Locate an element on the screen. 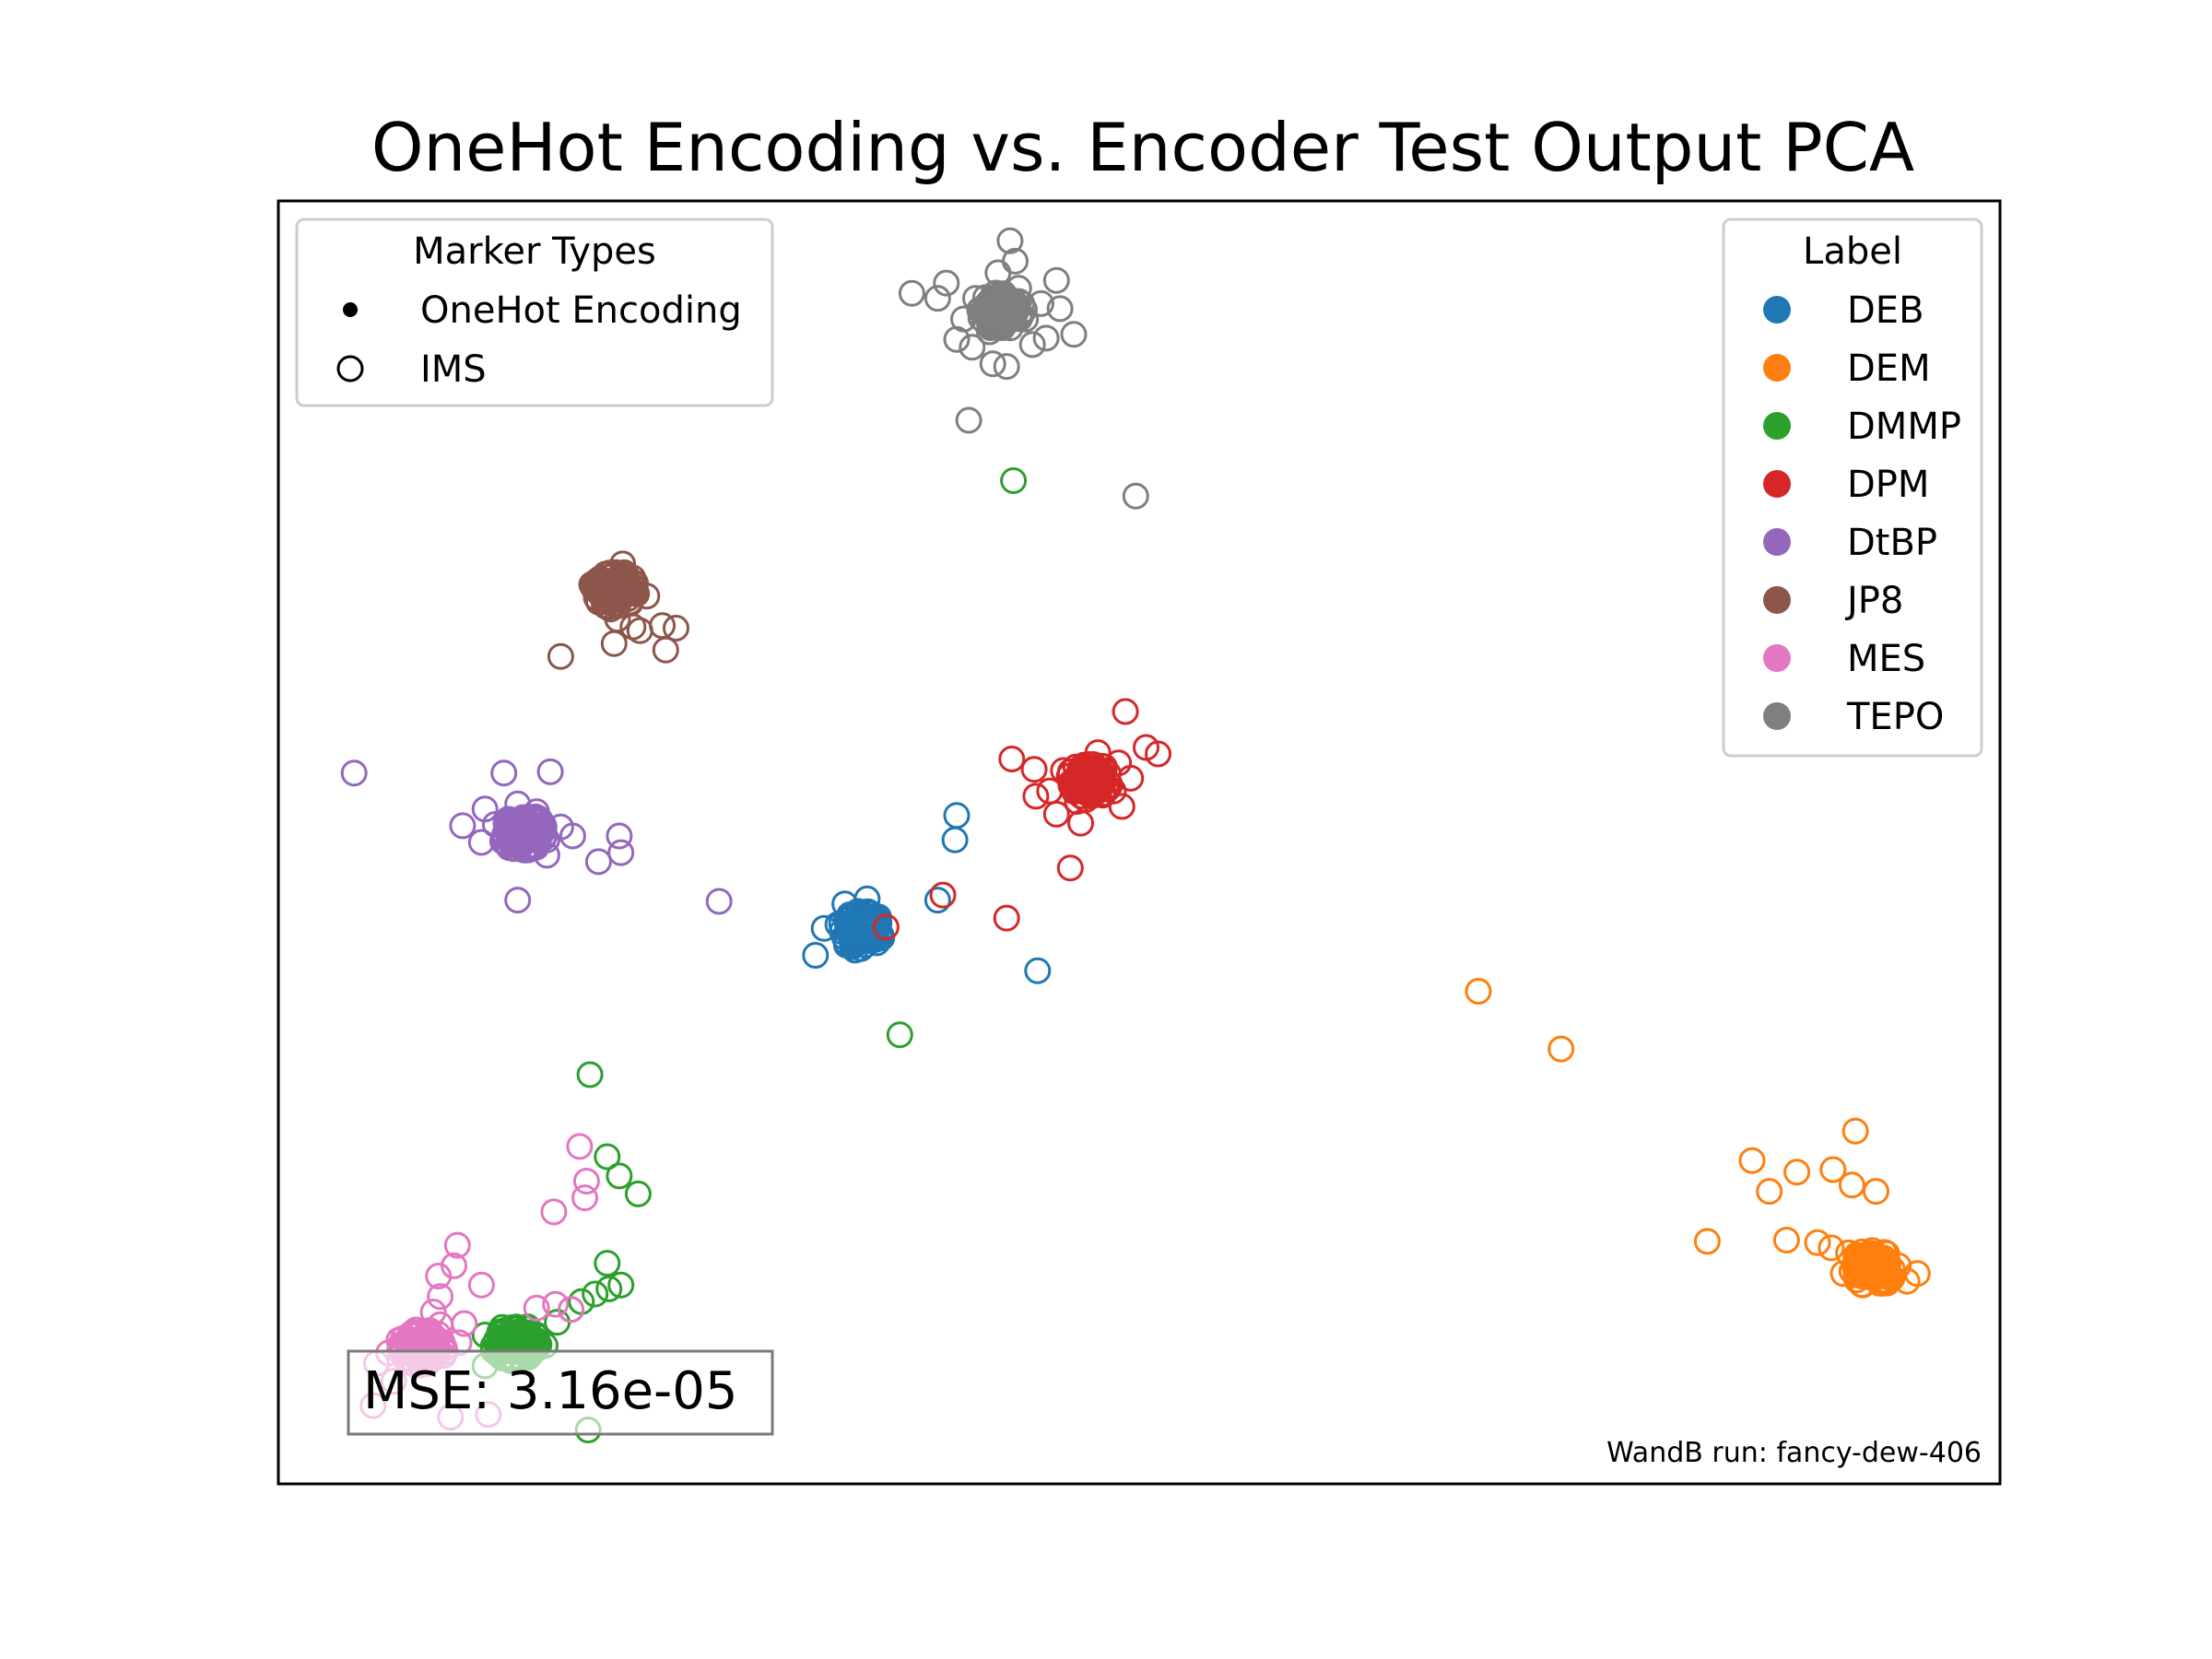 The width and height of the screenshot is (2212, 1659). filled-marker-swatch is located at coordinates (350, 309).